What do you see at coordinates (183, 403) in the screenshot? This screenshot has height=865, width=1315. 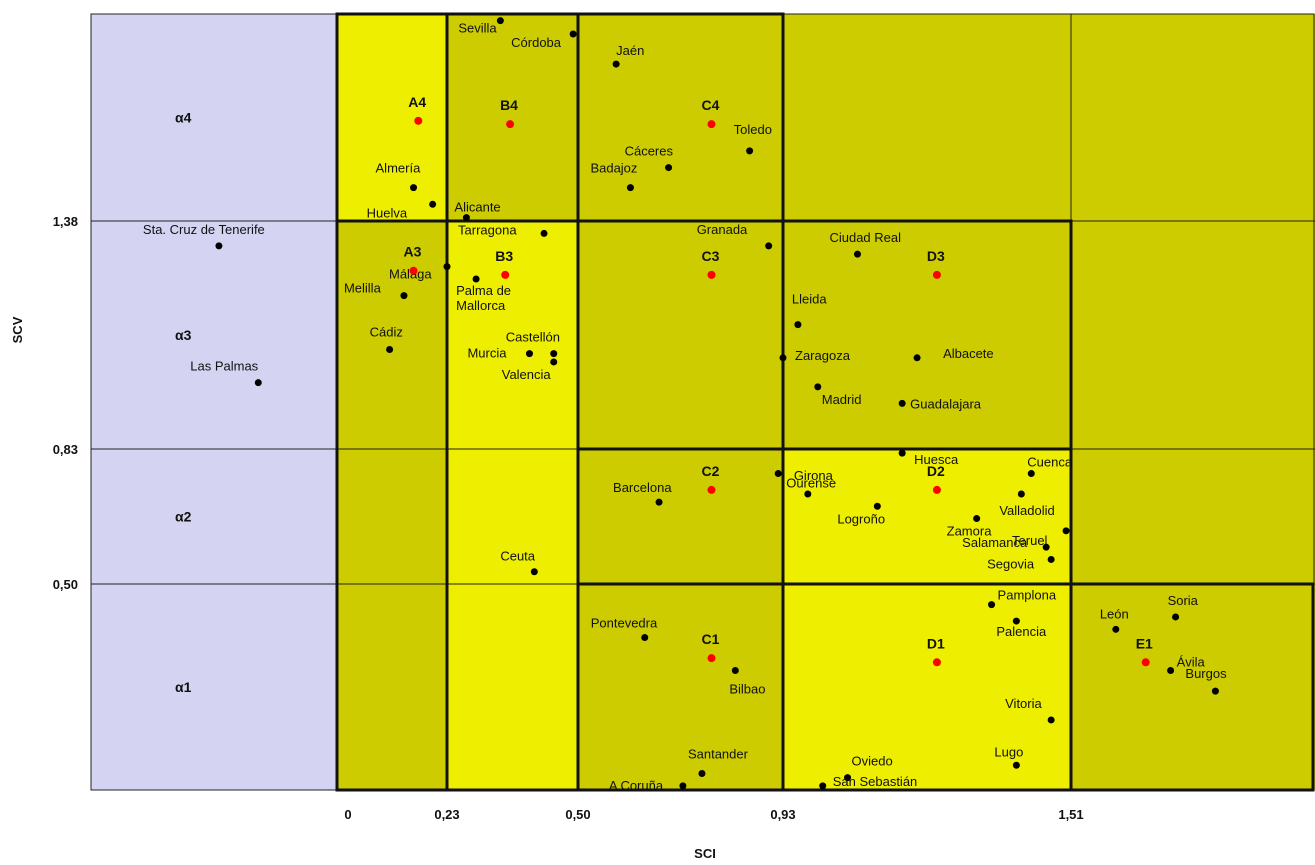 I see `row-labels: α1 α2 α3 α4` at bounding box center [183, 403].